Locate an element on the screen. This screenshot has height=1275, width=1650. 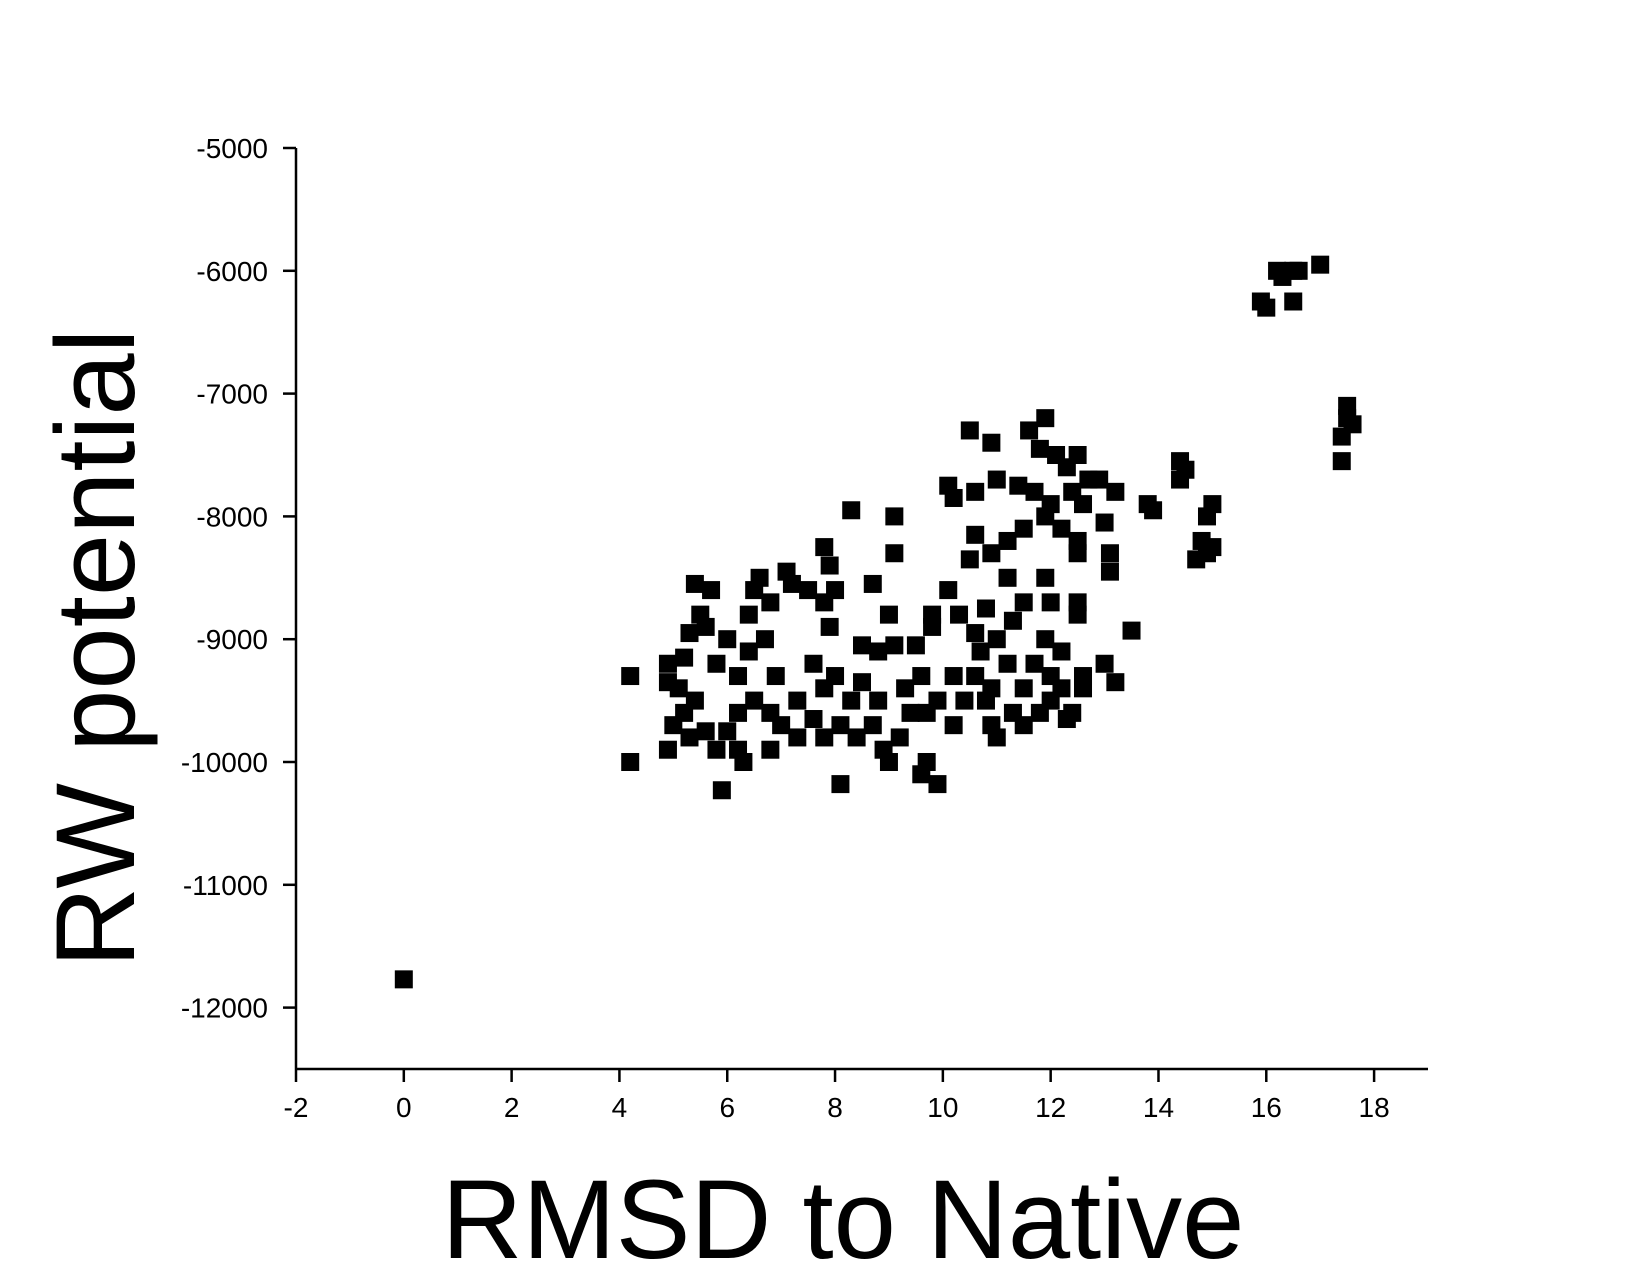
x-tick-label: 6 is located at coordinates (727, 1107).